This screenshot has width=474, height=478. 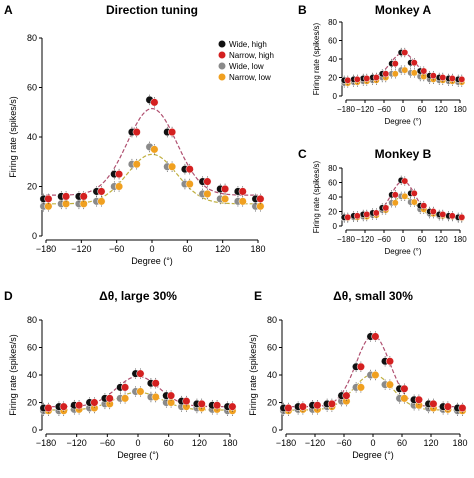 What do you see at coordinates (274, 430) in the screenshot?
I see `y-tick-label: 0` at bounding box center [274, 430].